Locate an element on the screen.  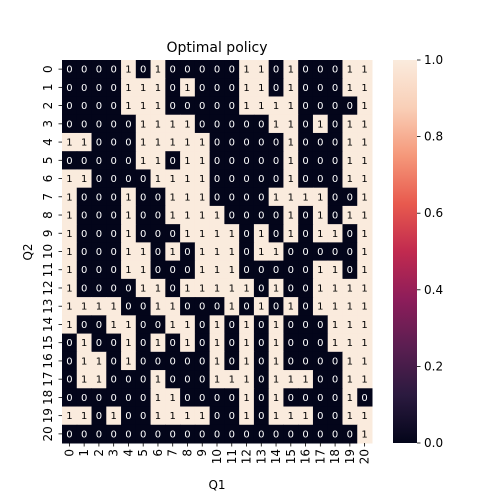
colorbar-tick-label: 0.8 is located at coordinates (433, 137).